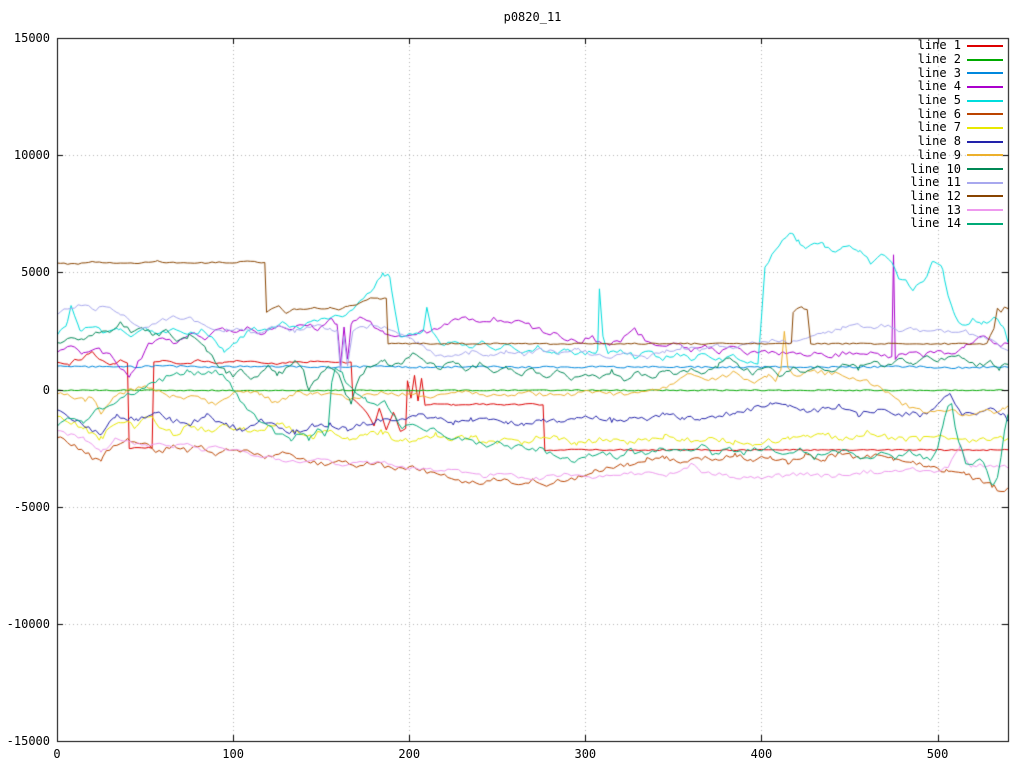 The width and height of the screenshot is (1024, 768). Describe the element at coordinates (939, 45) in the screenshot. I see `legend-entry-label: line 1` at that location.